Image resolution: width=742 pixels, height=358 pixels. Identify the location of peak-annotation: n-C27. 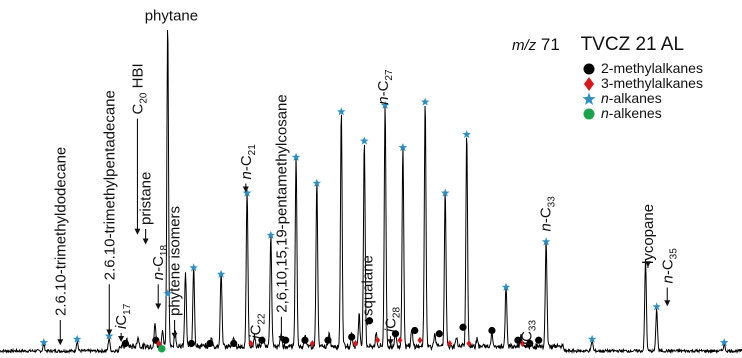
(385, 87).